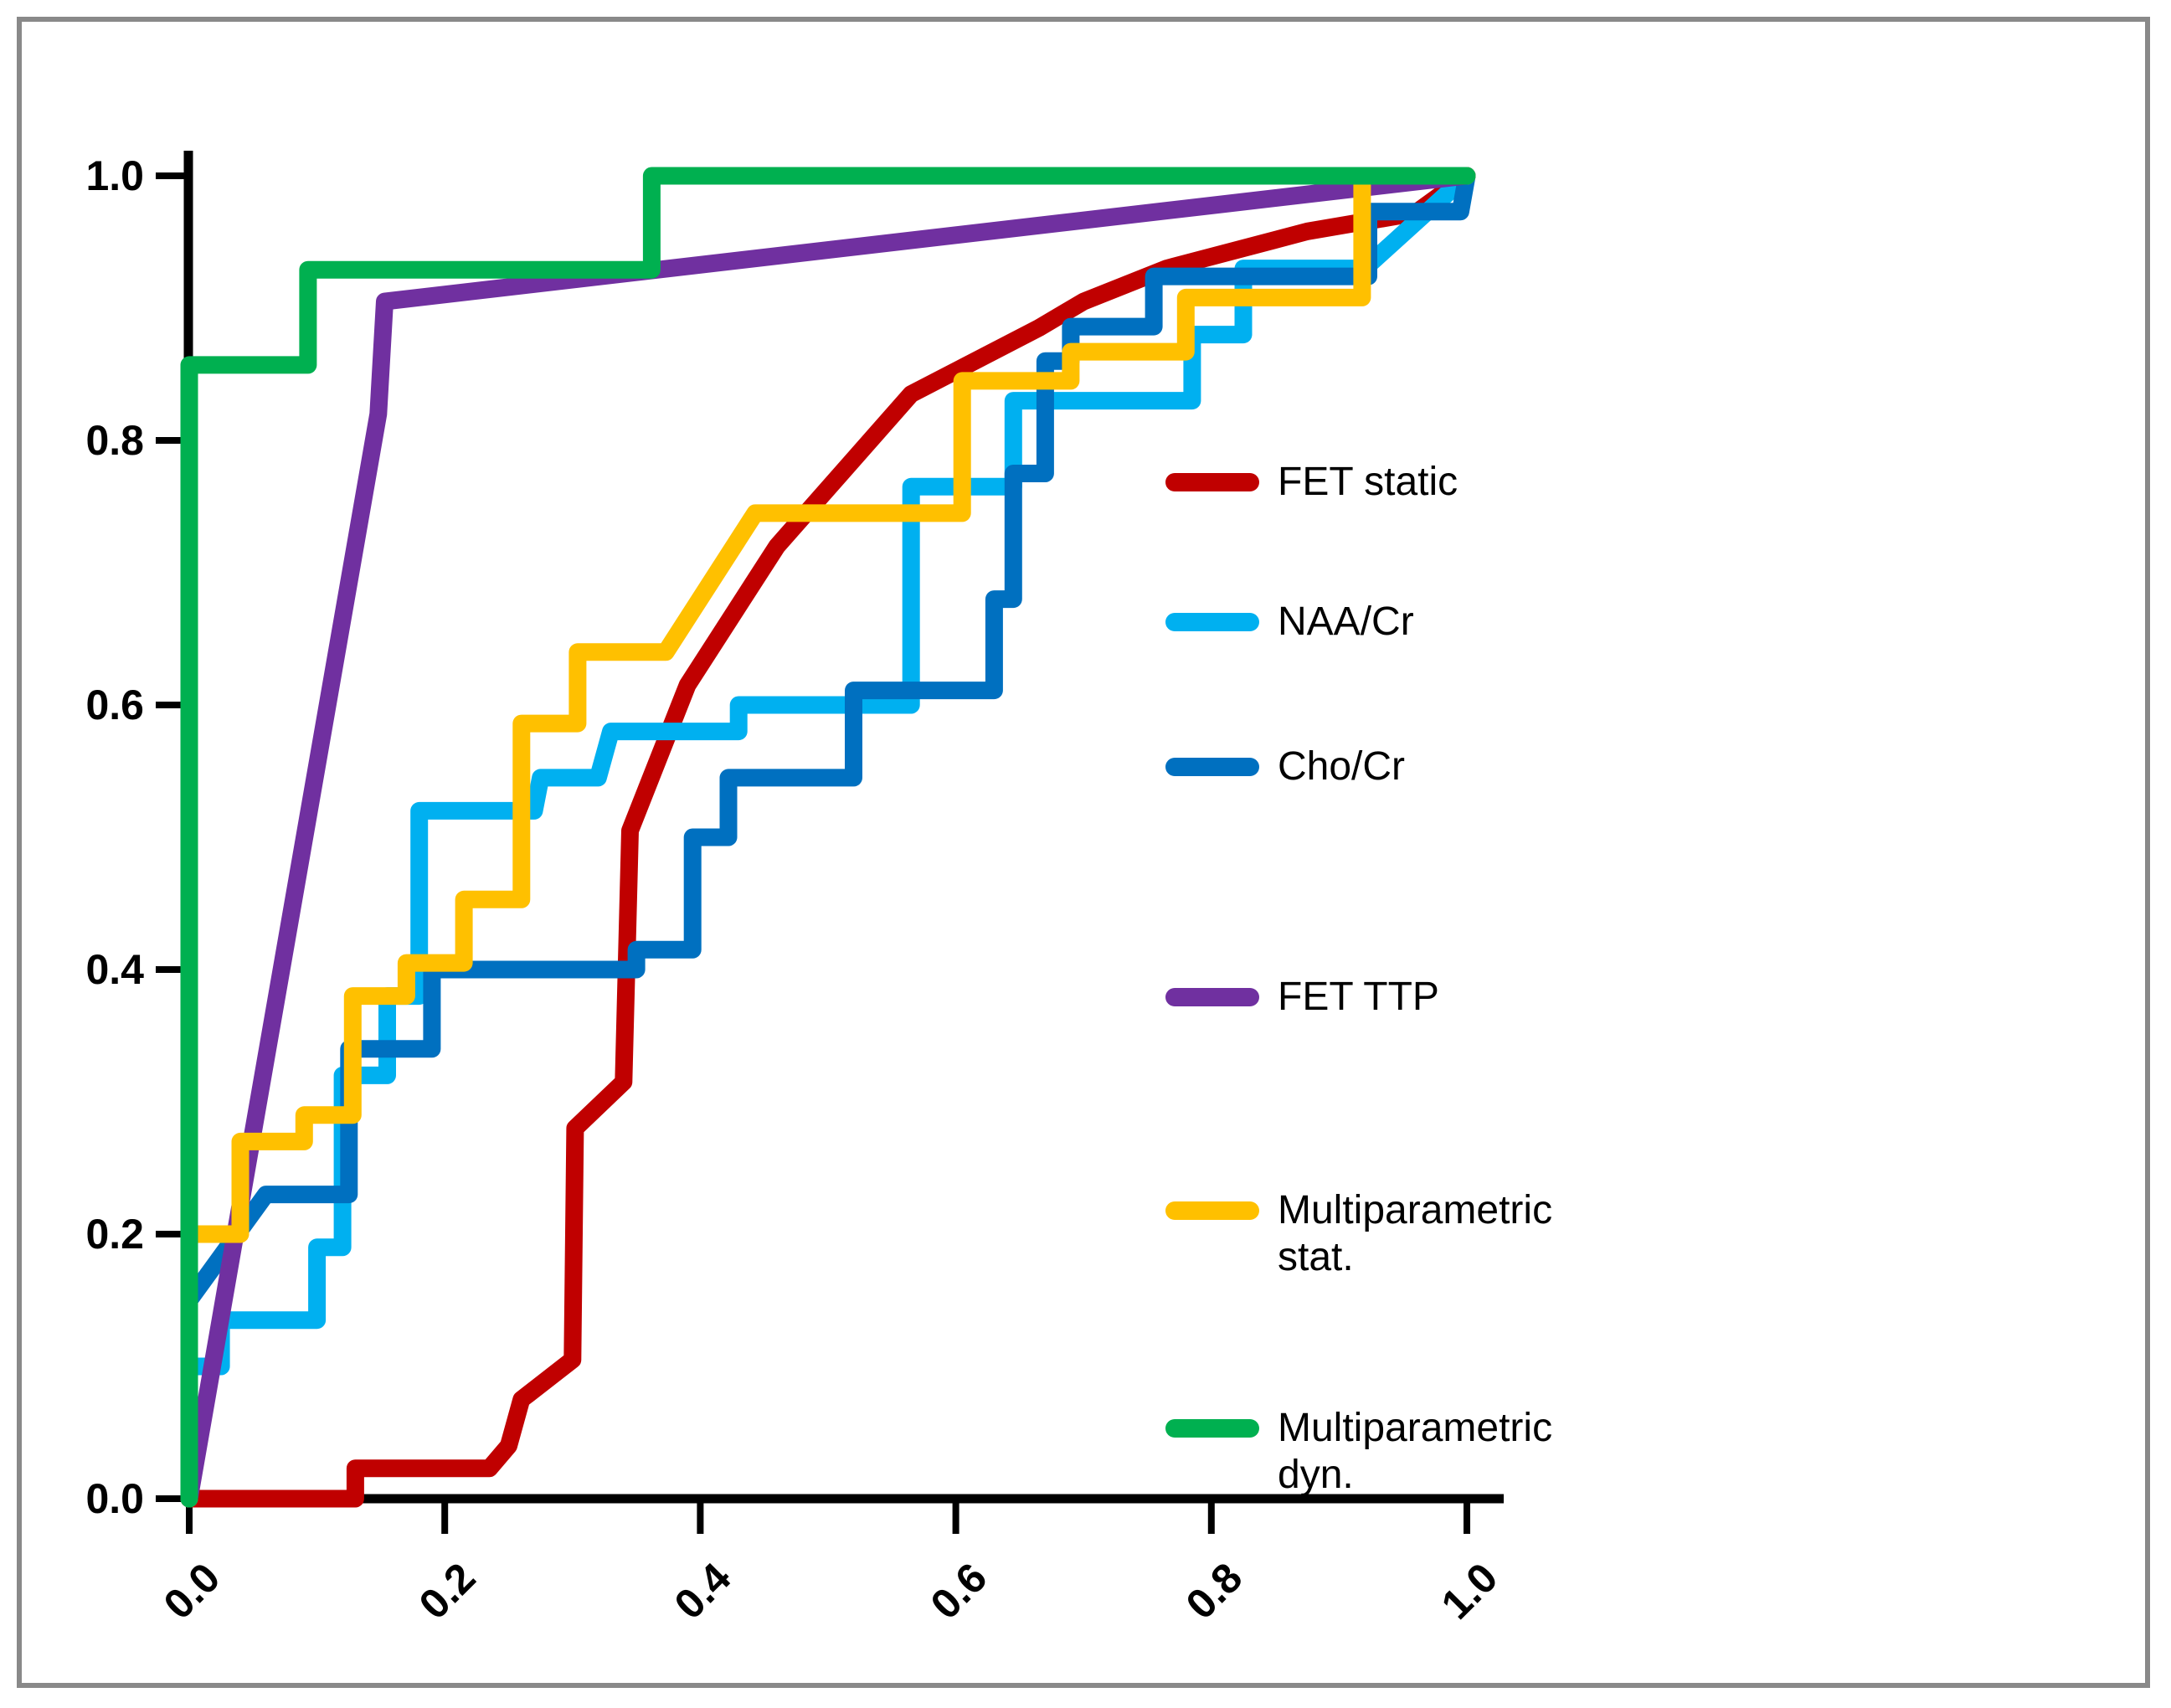 This screenshot has width=2171, height=1708. What do you see at coordinates (114, 440) in the screenshot?
I see `y-tick-label: 0.8` at bounding box center [114, 440].